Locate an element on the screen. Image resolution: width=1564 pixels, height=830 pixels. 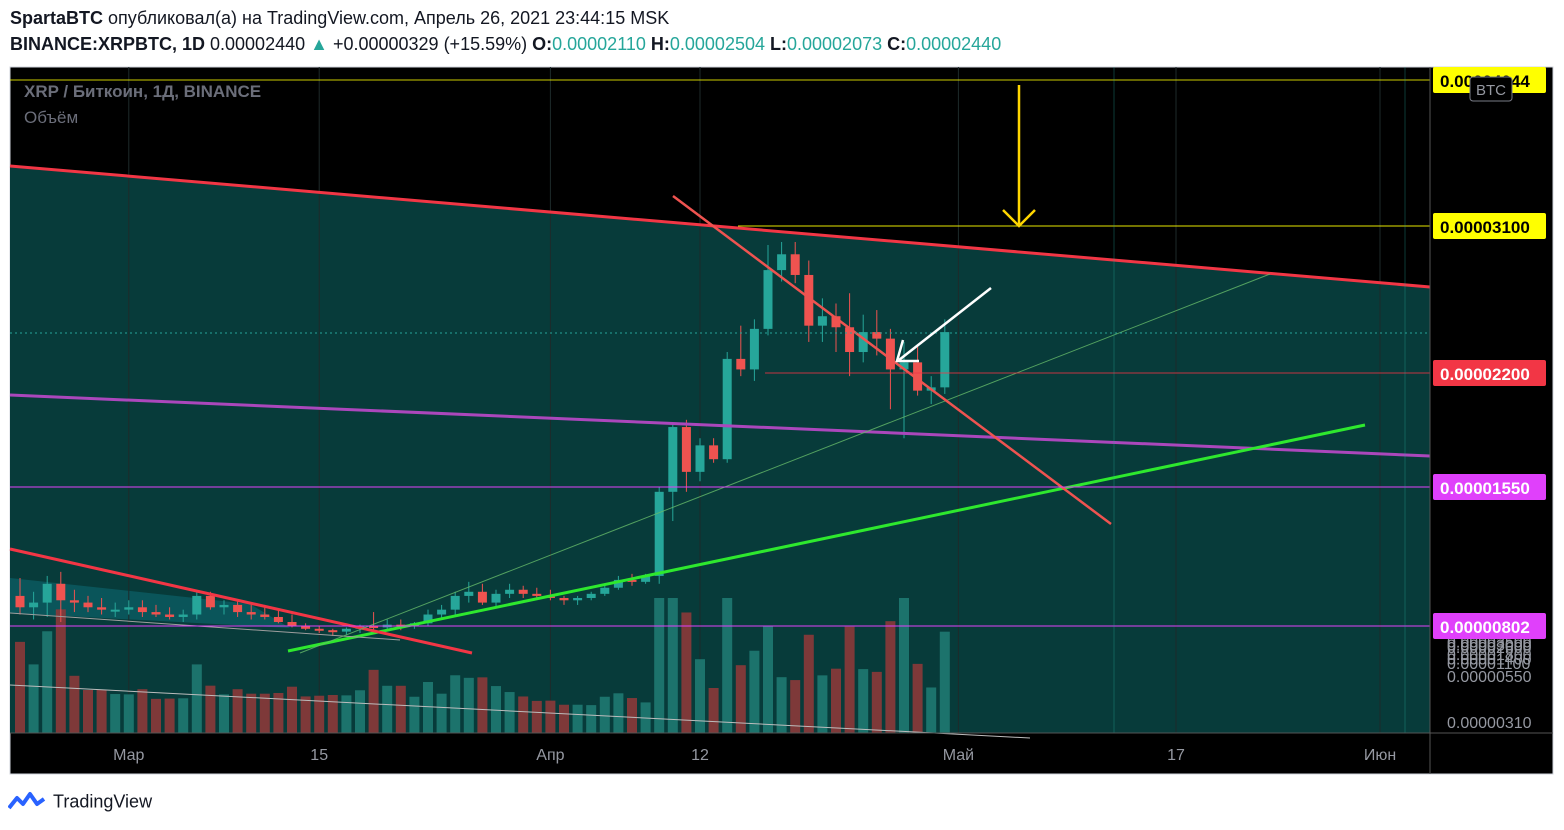
currency-label: BTC is located at coordinates (1491, 90).